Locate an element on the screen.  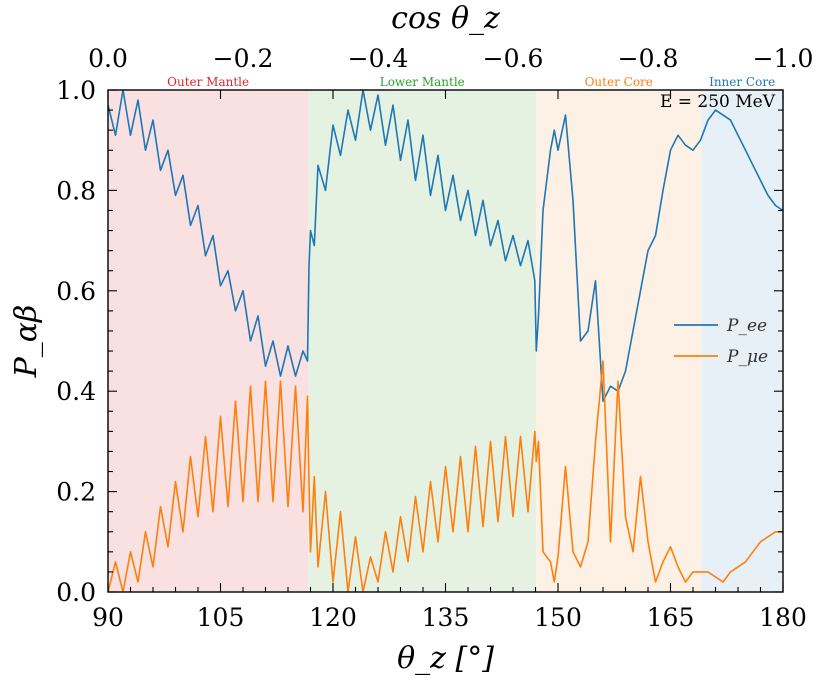
top-x-tick-label-1: −0.2 is located at coordinates (243, 58).